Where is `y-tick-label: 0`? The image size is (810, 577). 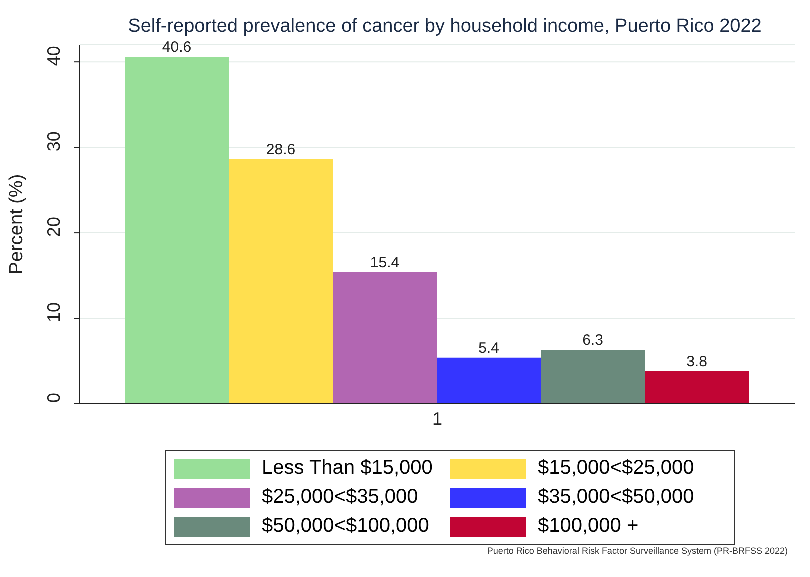
y-tick-label: 0 is located at coordinates (54, 398).